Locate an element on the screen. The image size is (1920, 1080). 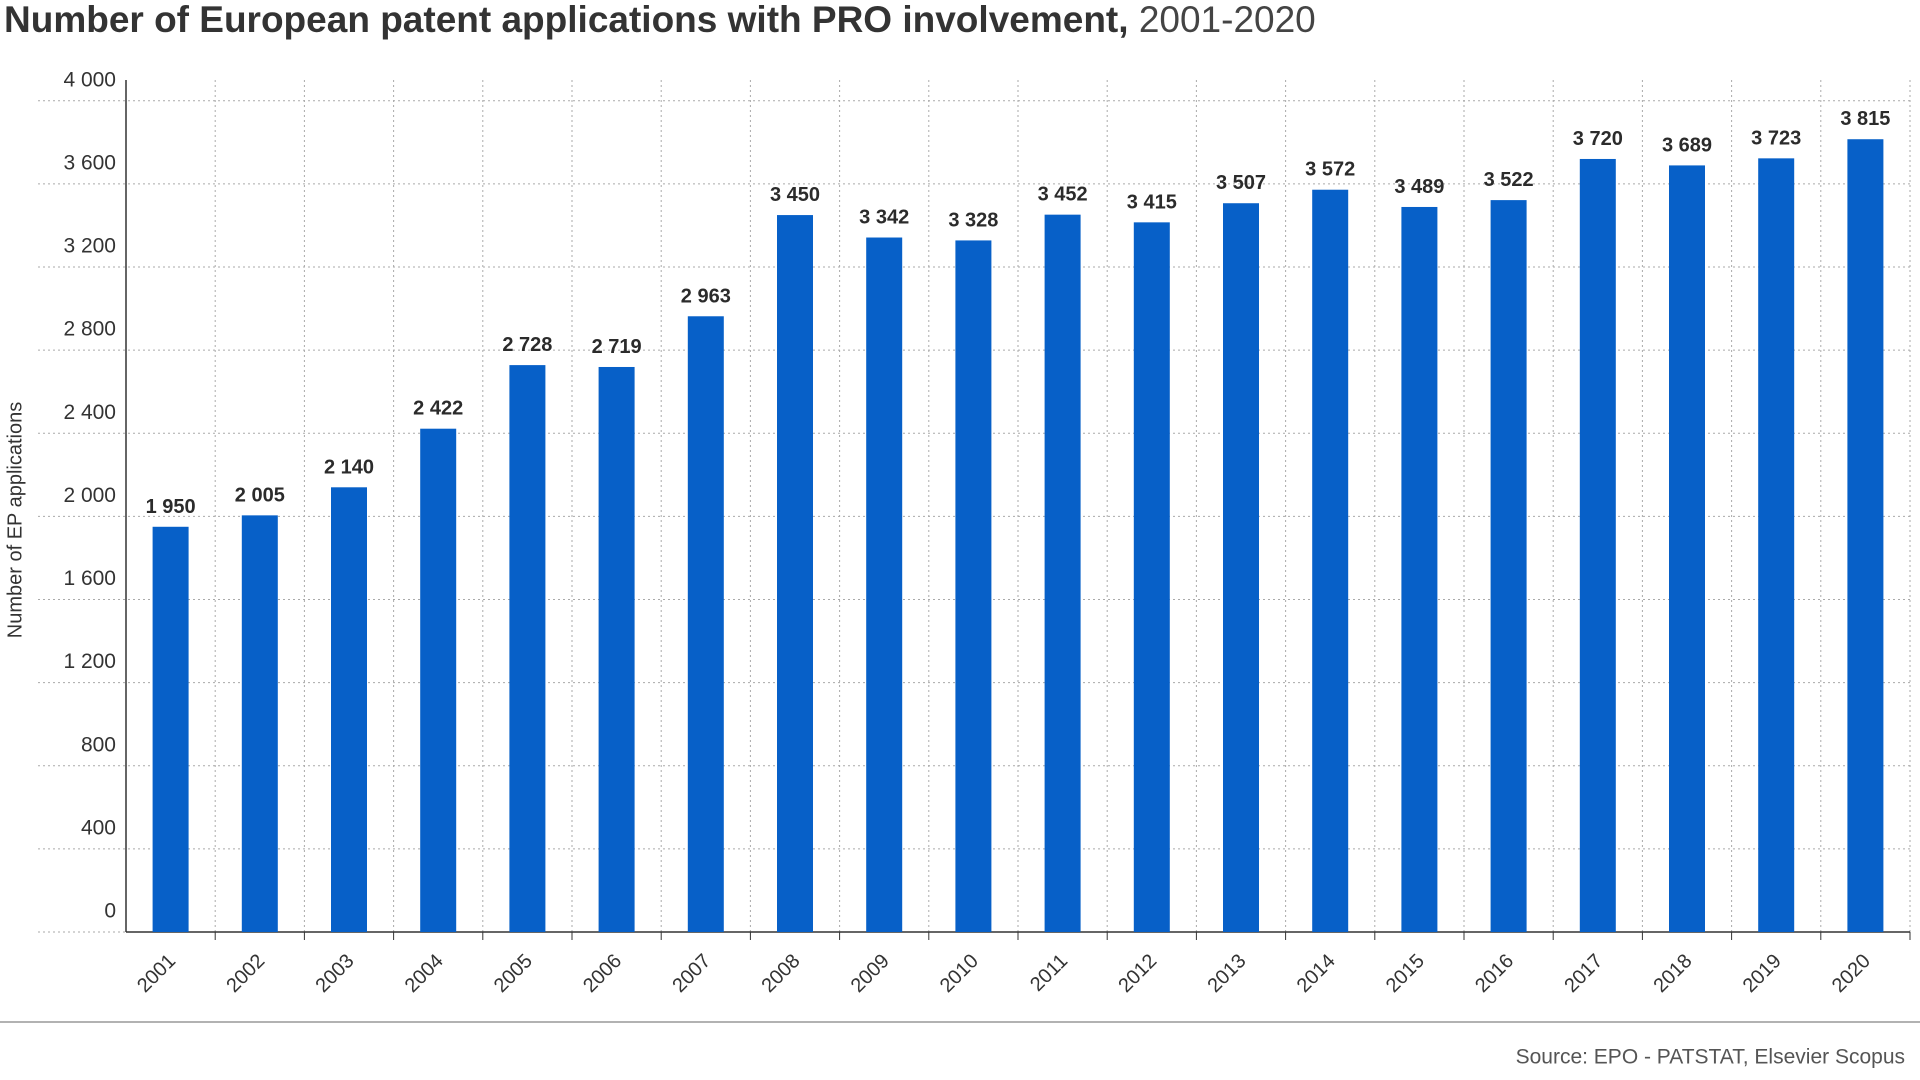
x-tick-label: 2001 is located at coordinates (156, 973).